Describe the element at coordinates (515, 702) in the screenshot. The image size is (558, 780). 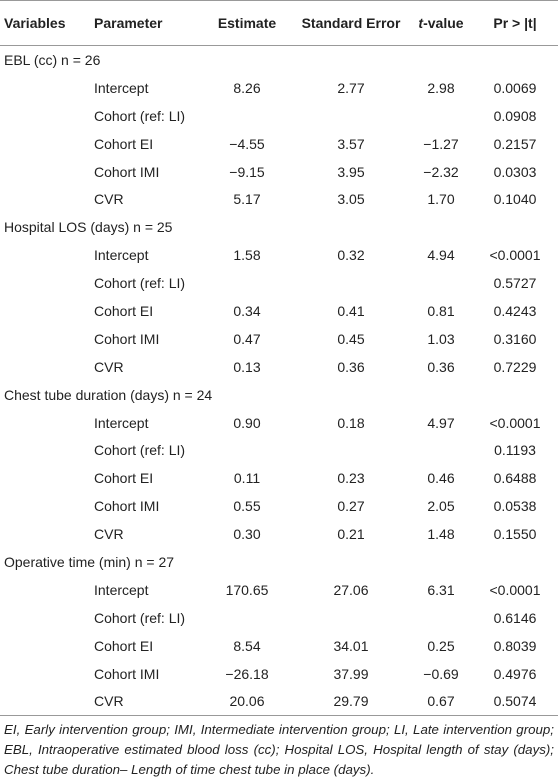
I see `value-cell: 0.5074` at that location.